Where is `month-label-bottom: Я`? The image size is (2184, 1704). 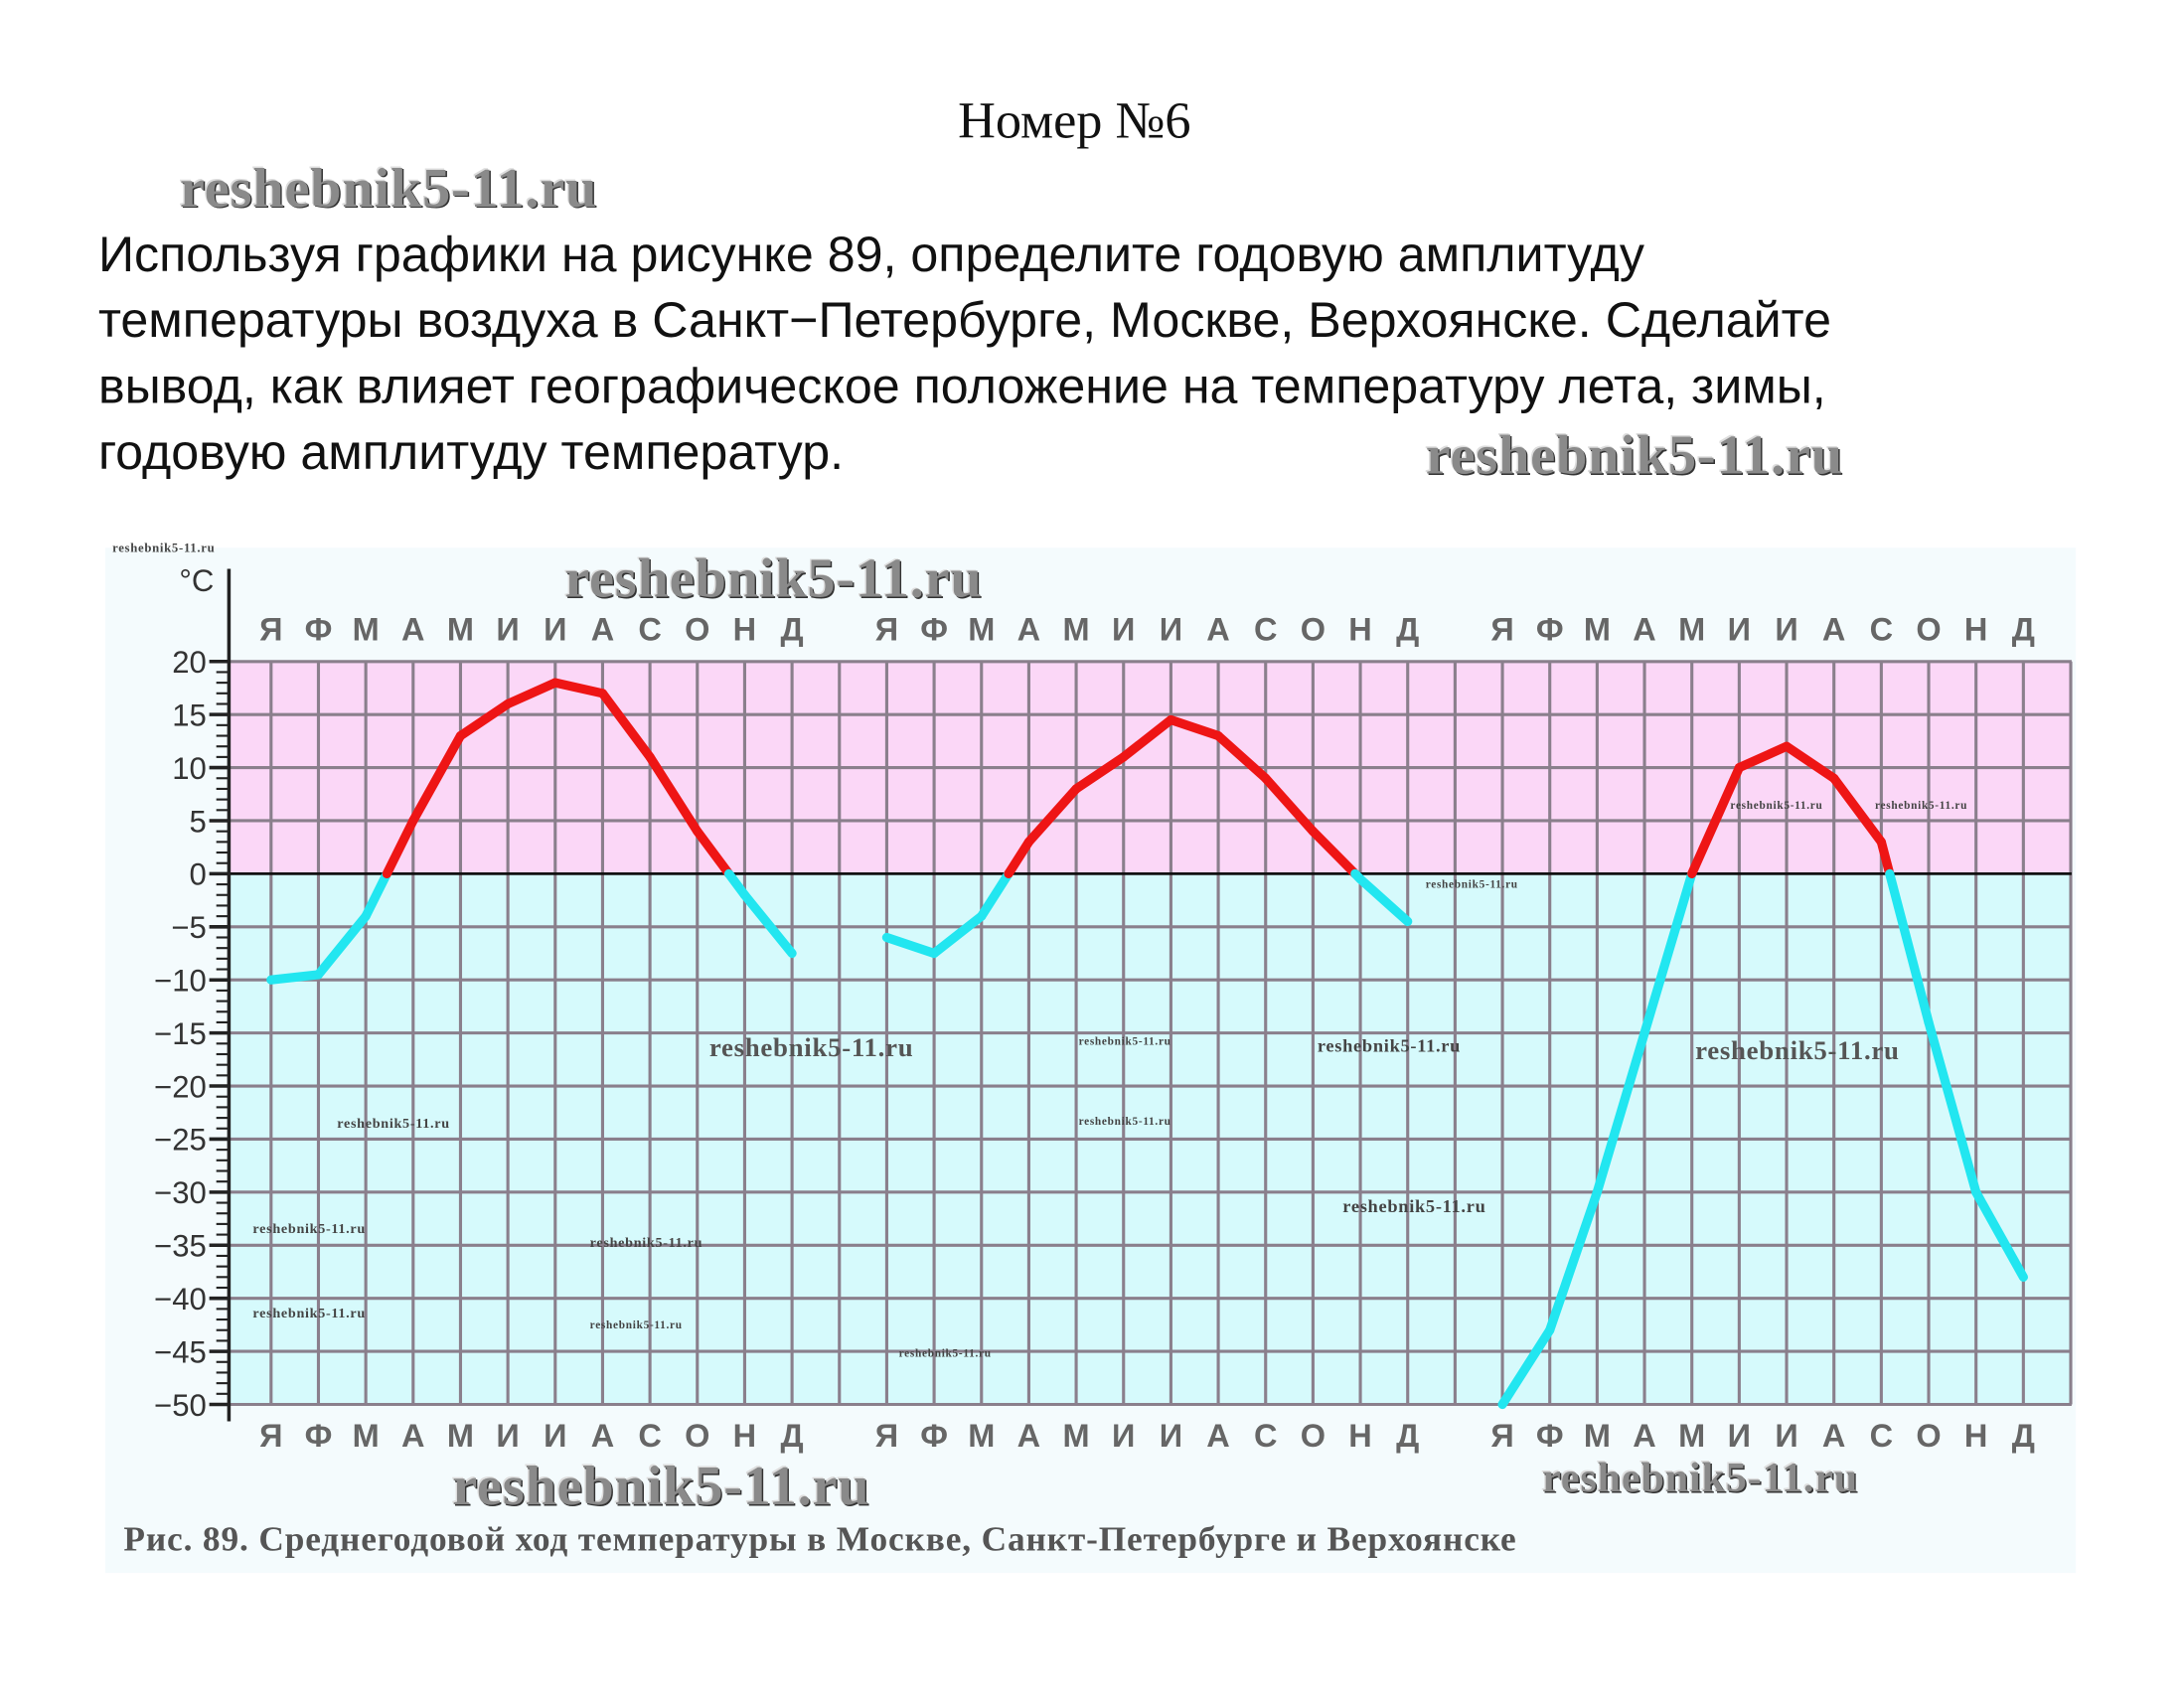
month-label-bottom: Я is located at coordinates (886, 1436).